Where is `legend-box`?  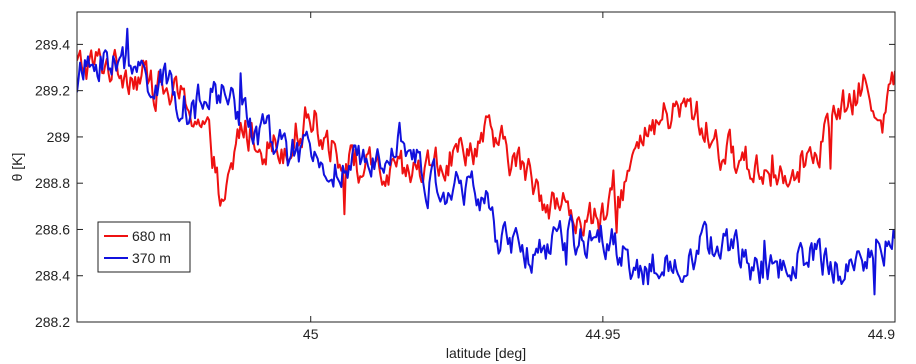
legend-box is located at coordinates (144, 247).